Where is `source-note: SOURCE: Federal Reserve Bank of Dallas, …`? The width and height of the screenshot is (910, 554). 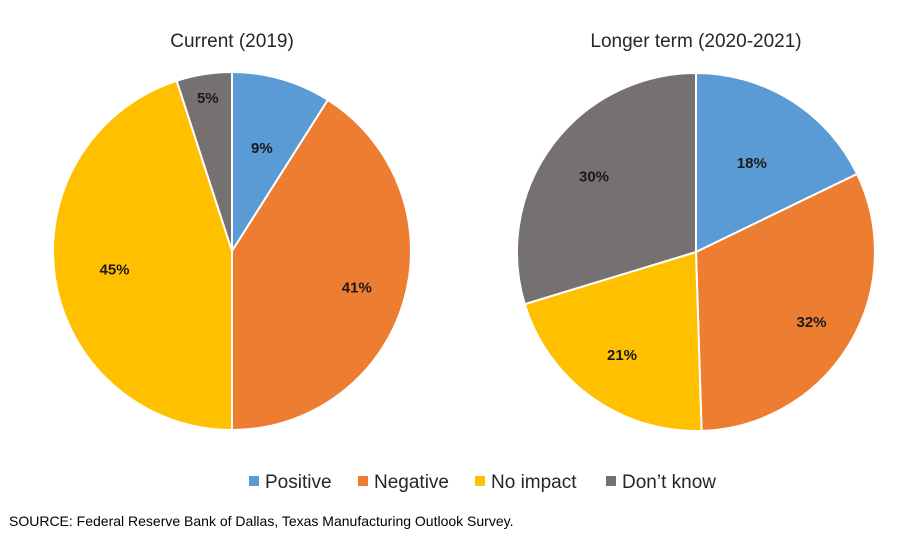 source-note: SOURCE: Federal Reserve Bank of Dallas, … is located at coordinates (261, 521).